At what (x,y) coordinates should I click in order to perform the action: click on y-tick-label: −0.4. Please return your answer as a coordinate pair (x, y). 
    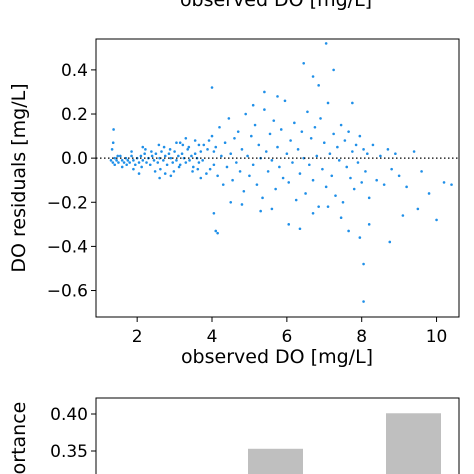
    Looking at the image, I should click on (67, 247).